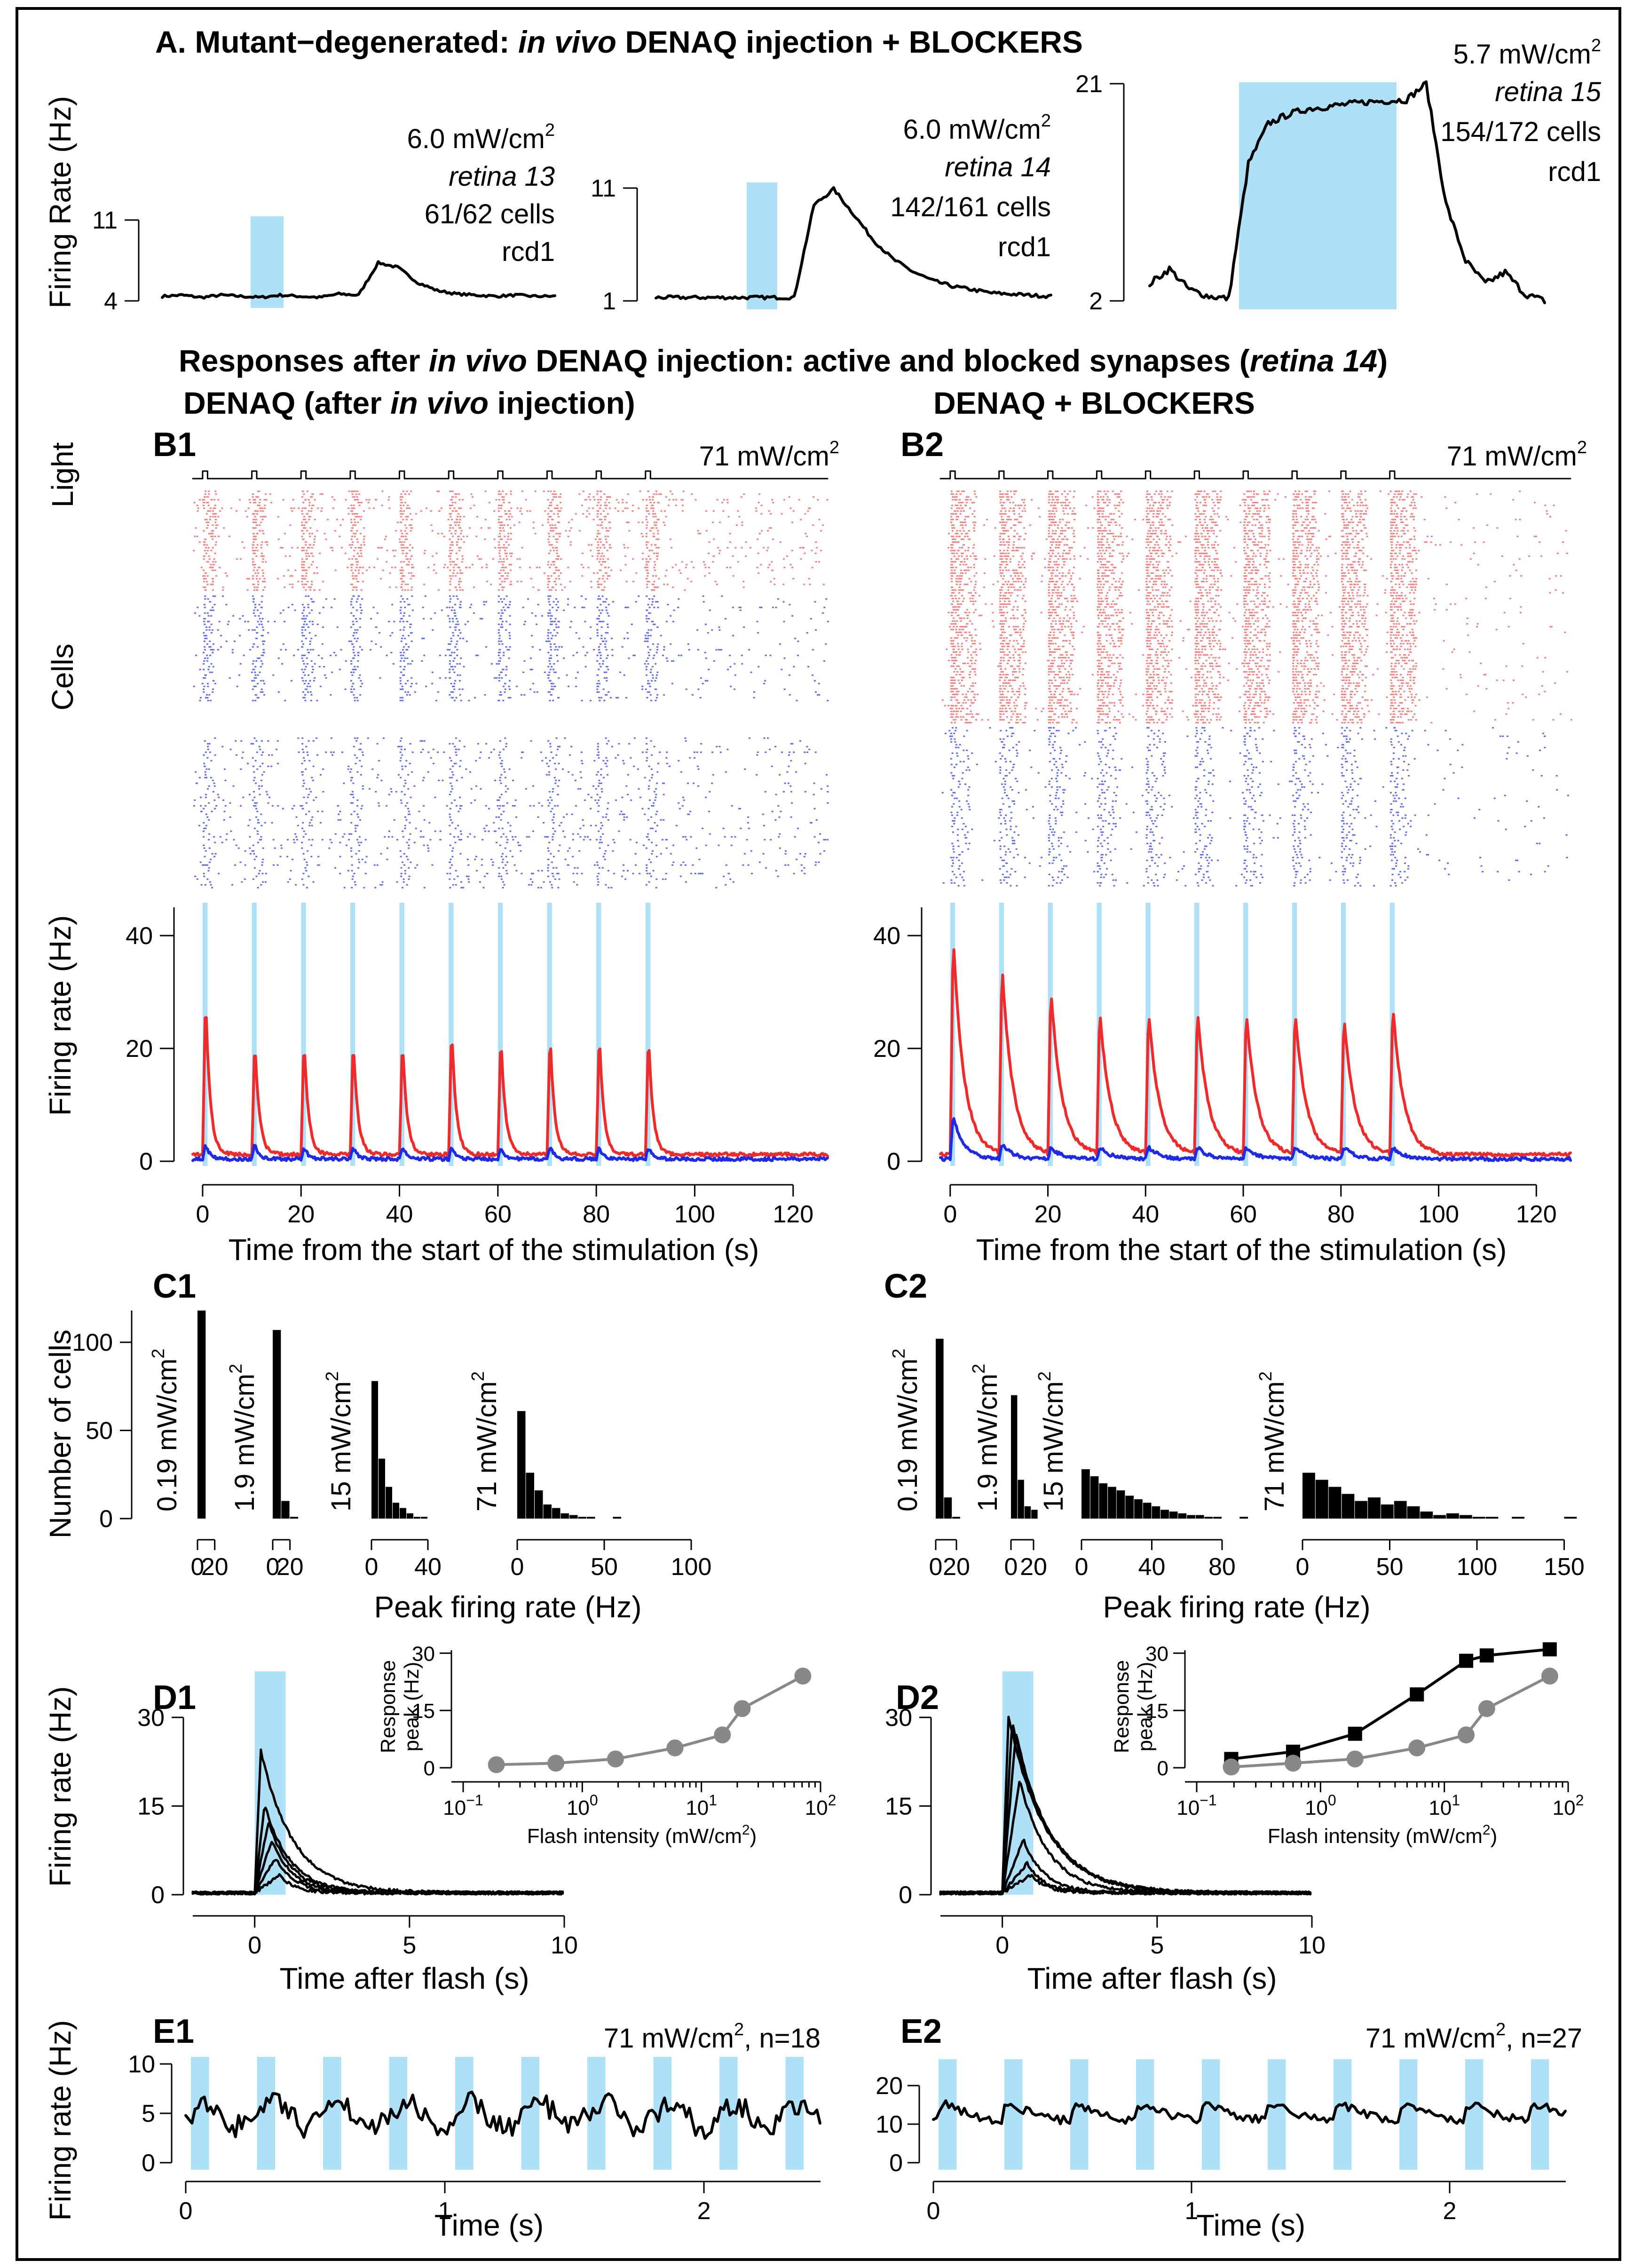 The width and height of the screenshot is (1634, 2268). I want to click on c-intensity-label: 1.9 mW/cm2, so click(986, 1438).